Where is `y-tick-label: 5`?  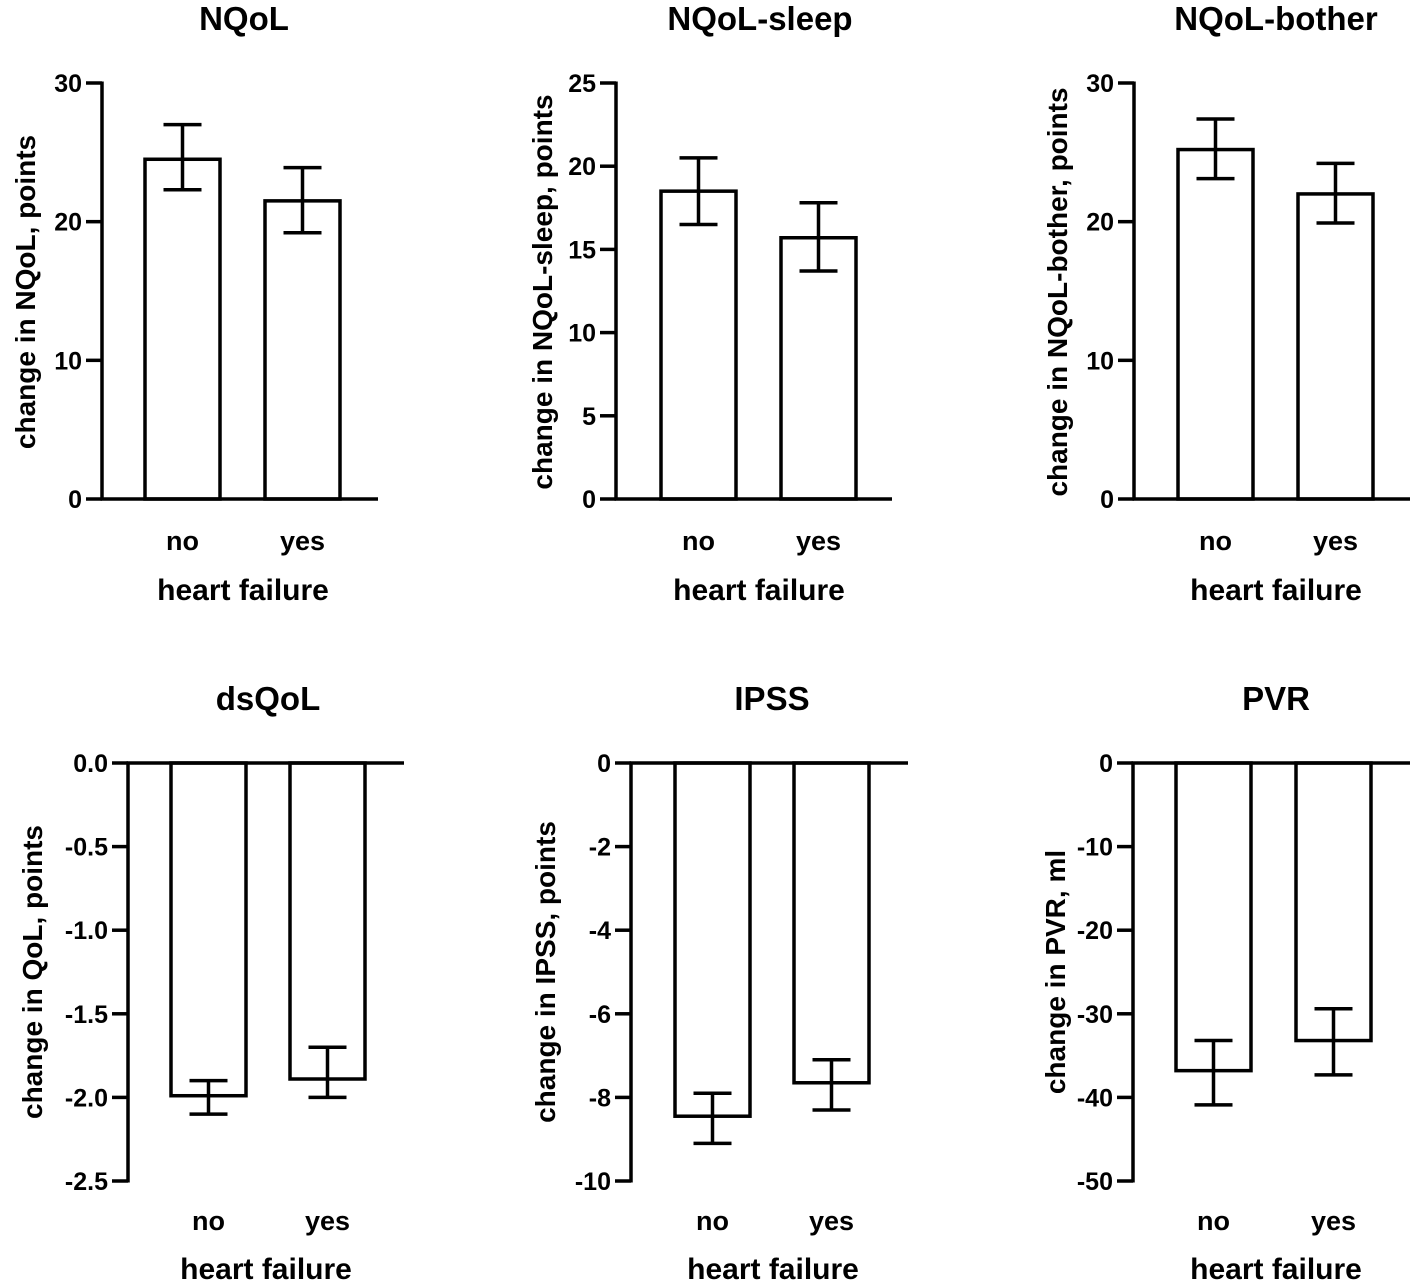
y-tick-label: 5 is located at coordinates (589, 417).